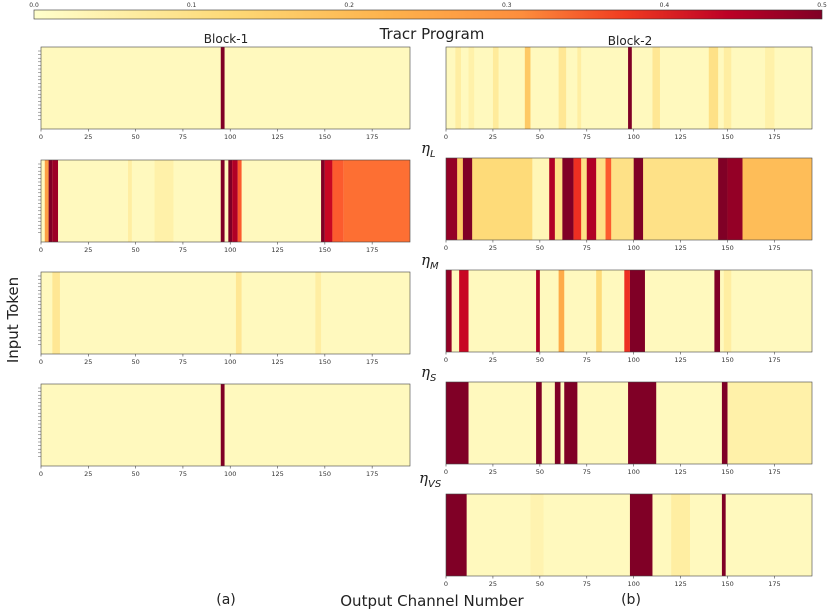 The width and height of the screenshot is (831, 612). Describe the element at coordinates (226, 600) in the screenshot. I see `panel-label-a: (a)` at that location.